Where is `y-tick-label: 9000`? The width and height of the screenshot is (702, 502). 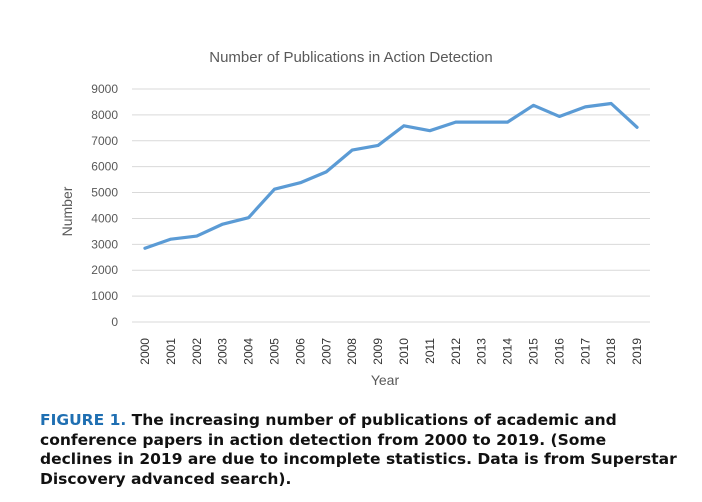
y-tick-label: 9000 is located at coordinates (104, 89).